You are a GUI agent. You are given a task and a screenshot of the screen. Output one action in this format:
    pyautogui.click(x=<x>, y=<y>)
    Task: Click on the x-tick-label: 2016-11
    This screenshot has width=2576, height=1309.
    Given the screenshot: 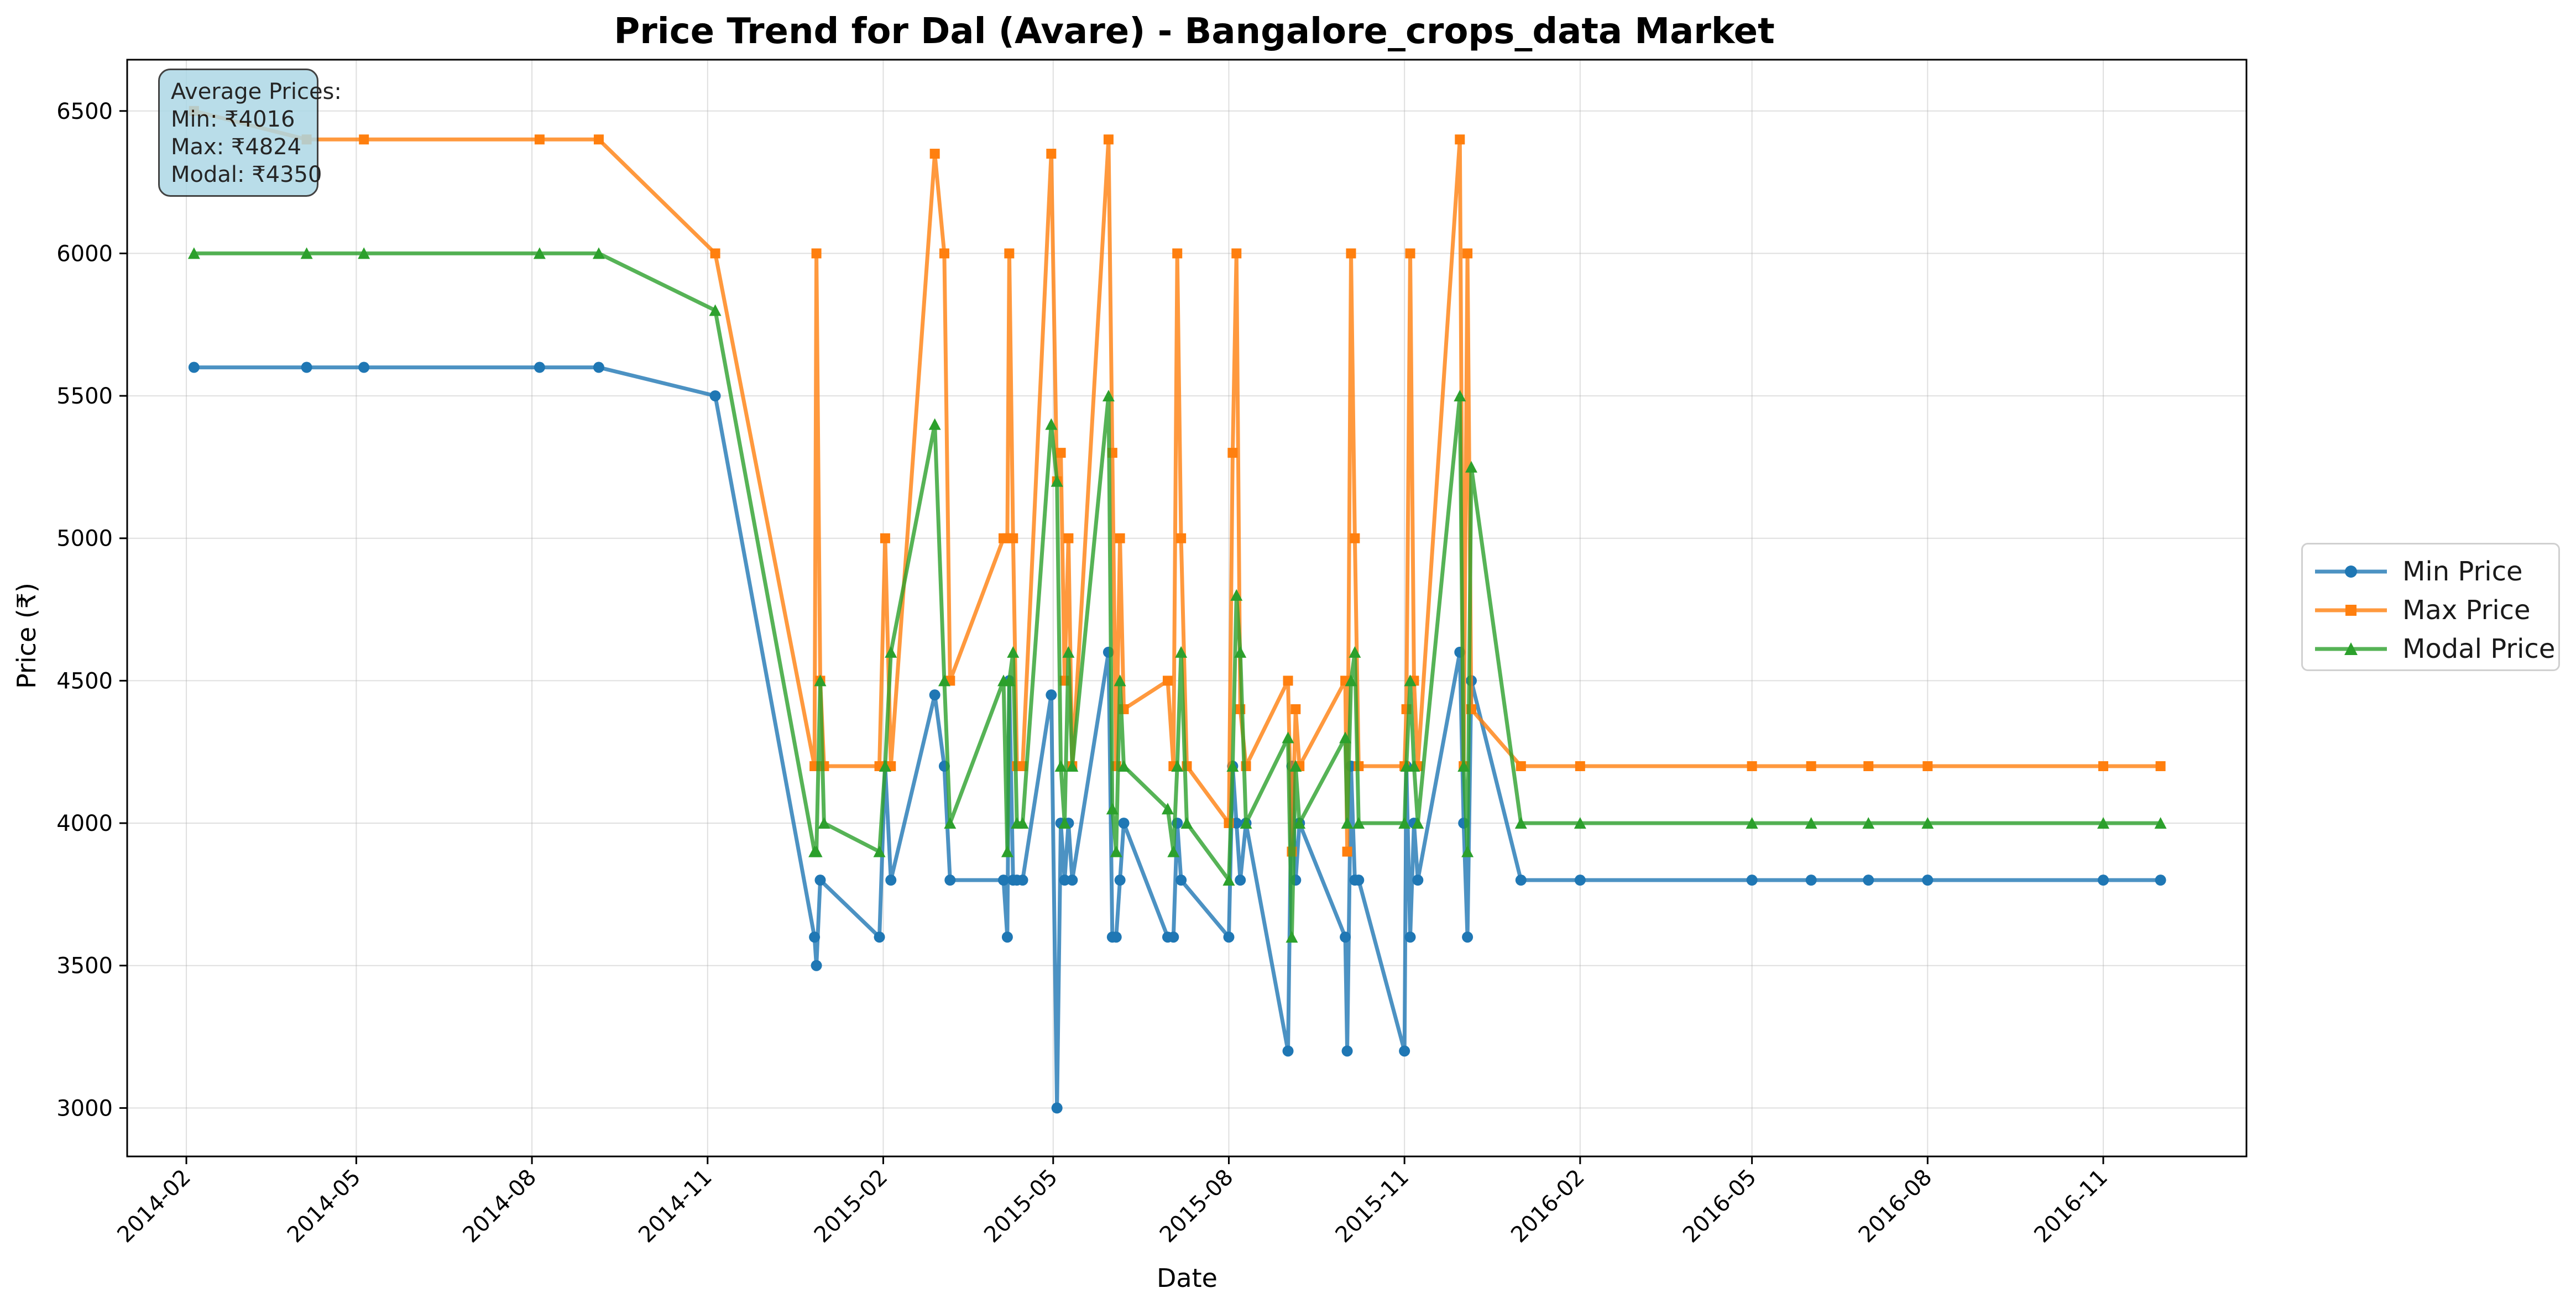 What is the action you would take?
    pyautogui.click(x=2071, y=1207)
    